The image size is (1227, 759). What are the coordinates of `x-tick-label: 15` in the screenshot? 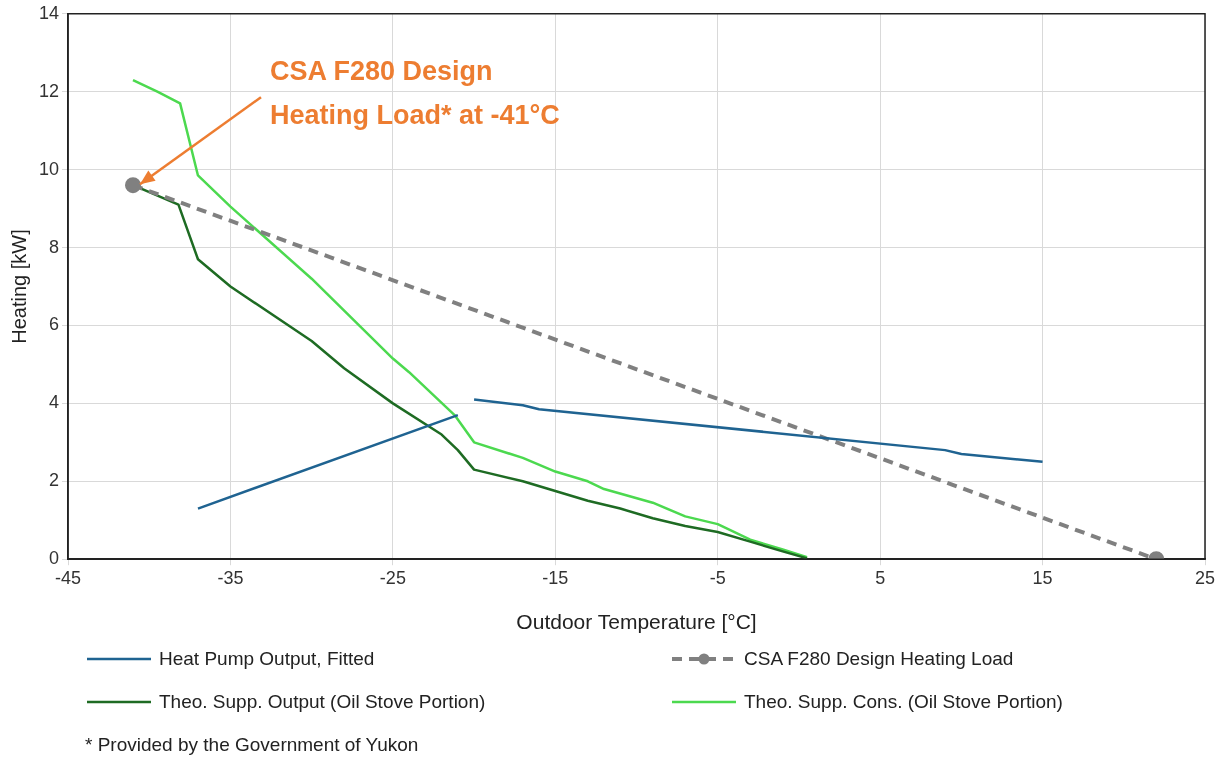 It's located at (1042, 577).